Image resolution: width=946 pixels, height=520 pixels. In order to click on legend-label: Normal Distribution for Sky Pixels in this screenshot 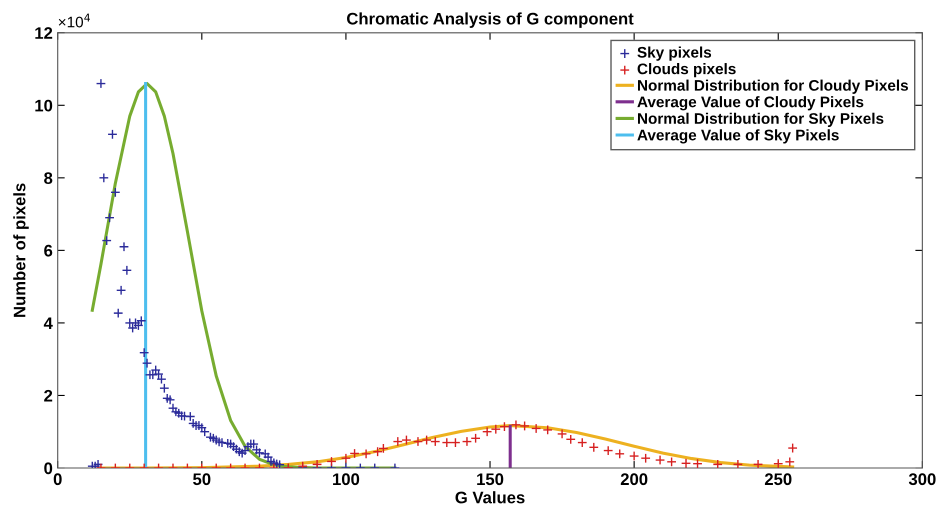, I will do `click(761, 119)`.